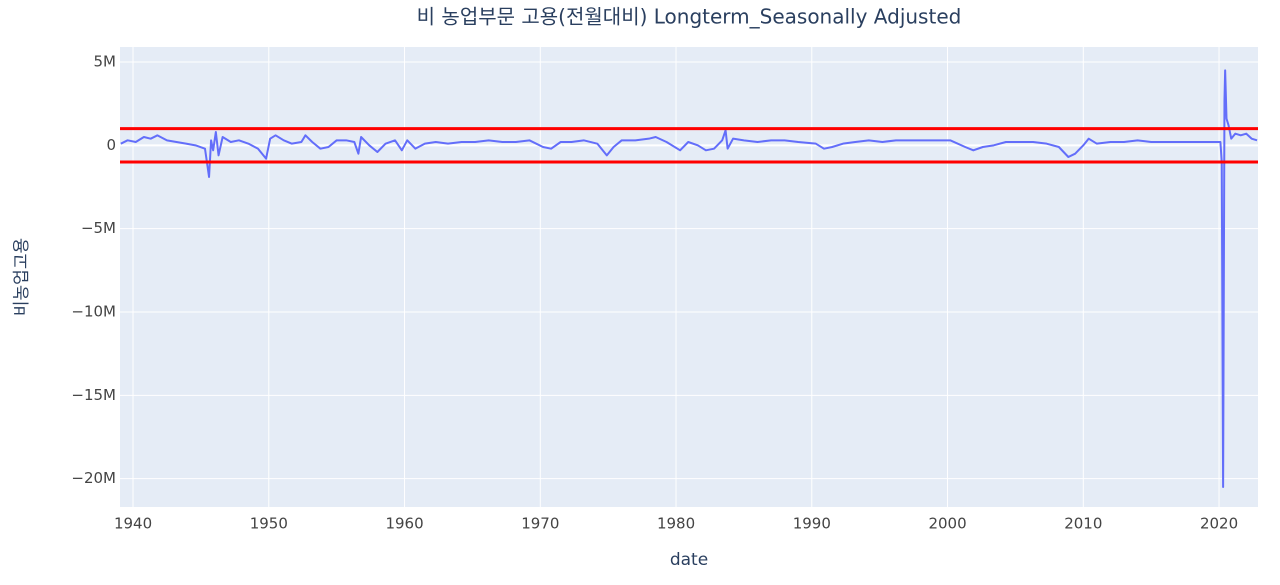 The image size is (1280, 585). Describe the element at coordinates (93, 395) in the screenshot. I see `y-tick-label: −15M` at that location.